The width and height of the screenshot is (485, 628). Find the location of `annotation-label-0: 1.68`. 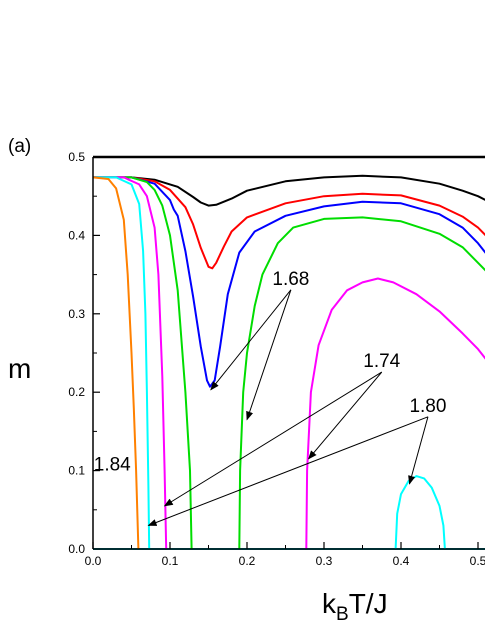

annotation-label-0: 1.68 is located at coordinates (290, 279).